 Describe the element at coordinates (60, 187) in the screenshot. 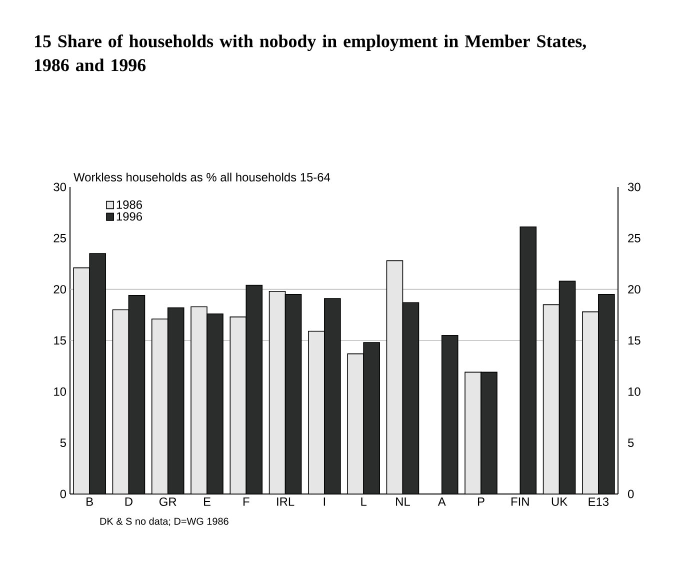

I see `y-tick-label: 30` at that location.